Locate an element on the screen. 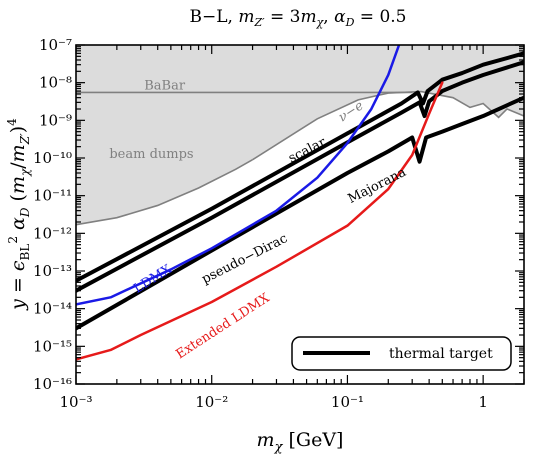 The image size is (556, 465). x-tick-label: 1 is located at coordinates (483, 402).